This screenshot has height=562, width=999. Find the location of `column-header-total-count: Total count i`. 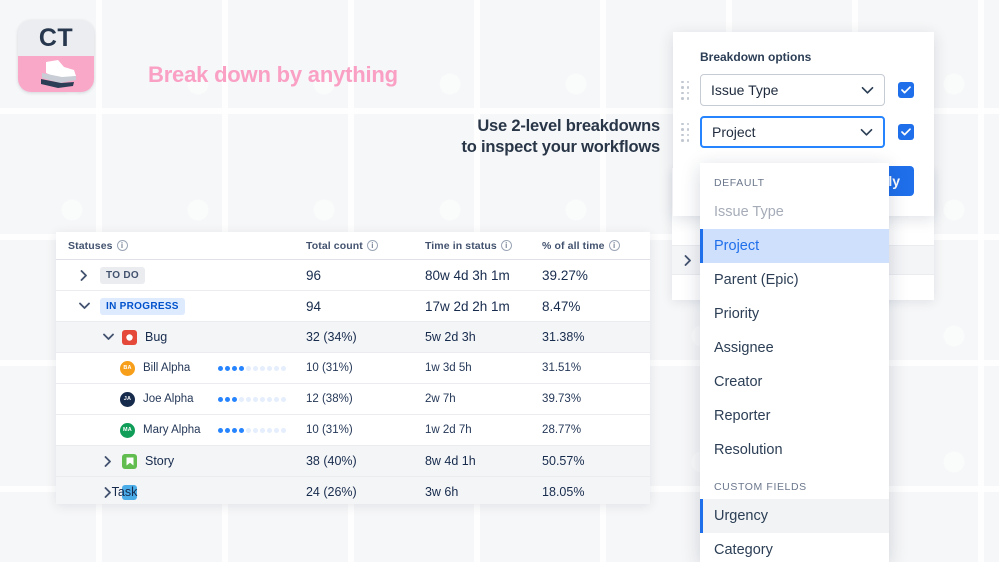

column-header-total-count: Total count i is located at coordinates (365, 246).